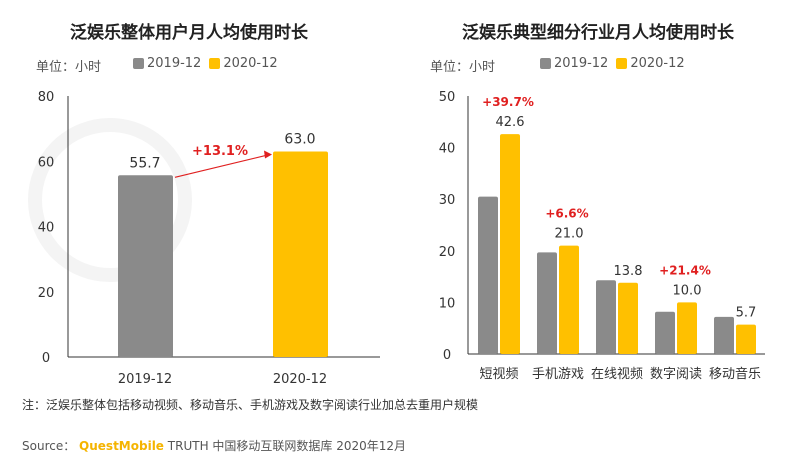 The height and width of the screenshot is (461, 800). I want to click on growth-label: +13.1%, so click(220, 151).